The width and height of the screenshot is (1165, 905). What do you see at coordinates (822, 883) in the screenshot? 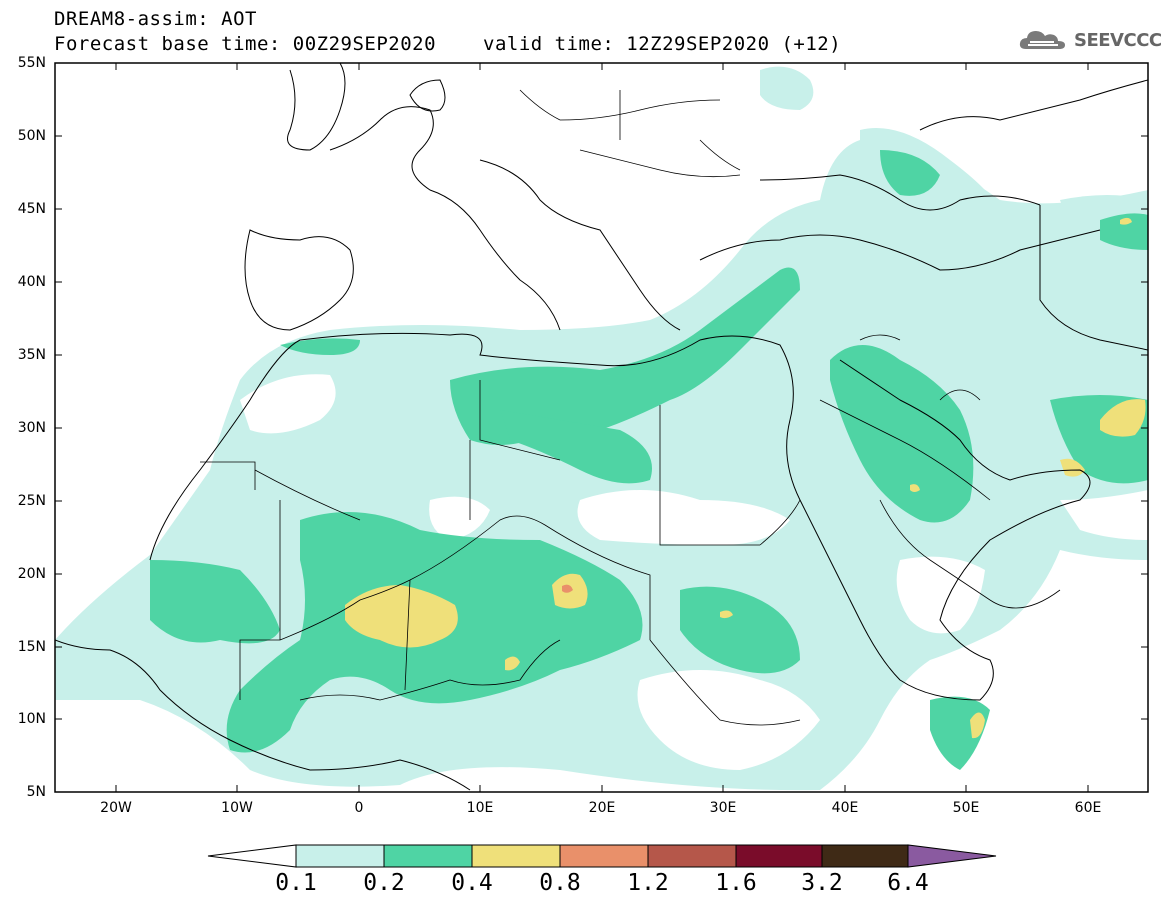
I see `colorbar-label: 3.2` at bounding box center [822, 883].